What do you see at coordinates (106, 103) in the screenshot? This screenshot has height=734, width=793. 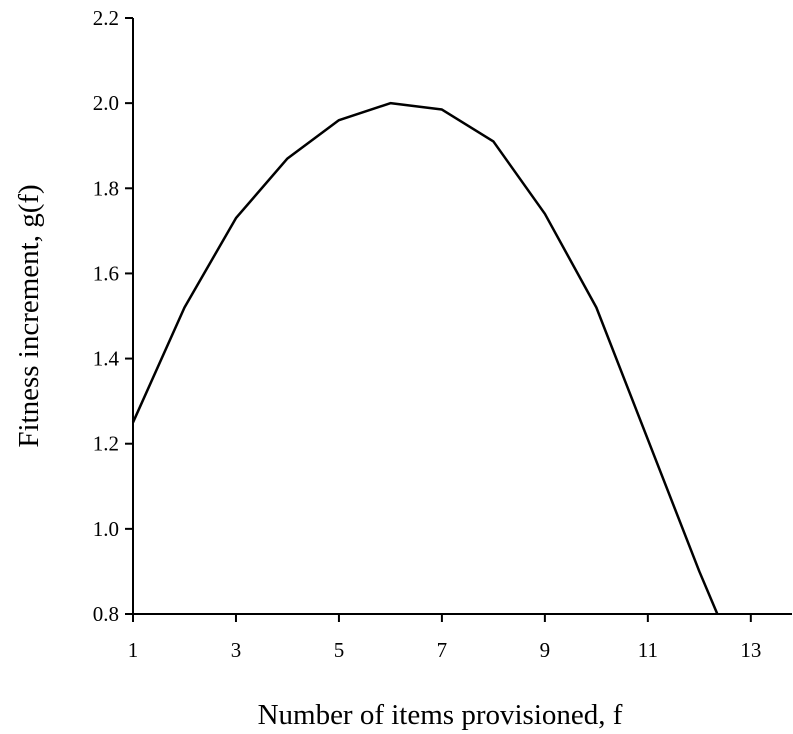 I see `y-tick-label: 2.0` at bounding box center [106, 103].